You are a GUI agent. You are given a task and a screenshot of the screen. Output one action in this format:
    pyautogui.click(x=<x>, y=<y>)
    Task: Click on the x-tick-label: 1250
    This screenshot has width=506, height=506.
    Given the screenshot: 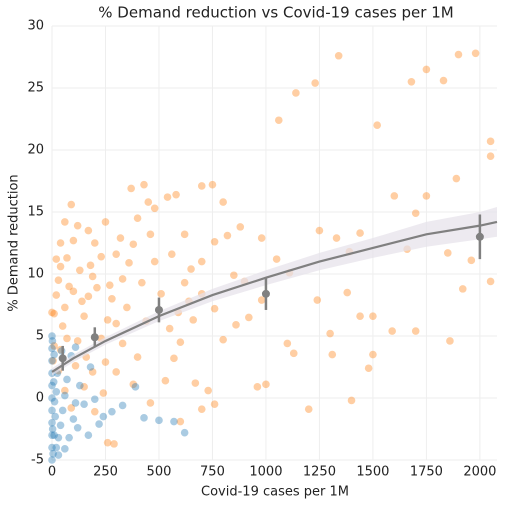 What is the action you would take?
    pyautogui.click(x=319, y=472)
    